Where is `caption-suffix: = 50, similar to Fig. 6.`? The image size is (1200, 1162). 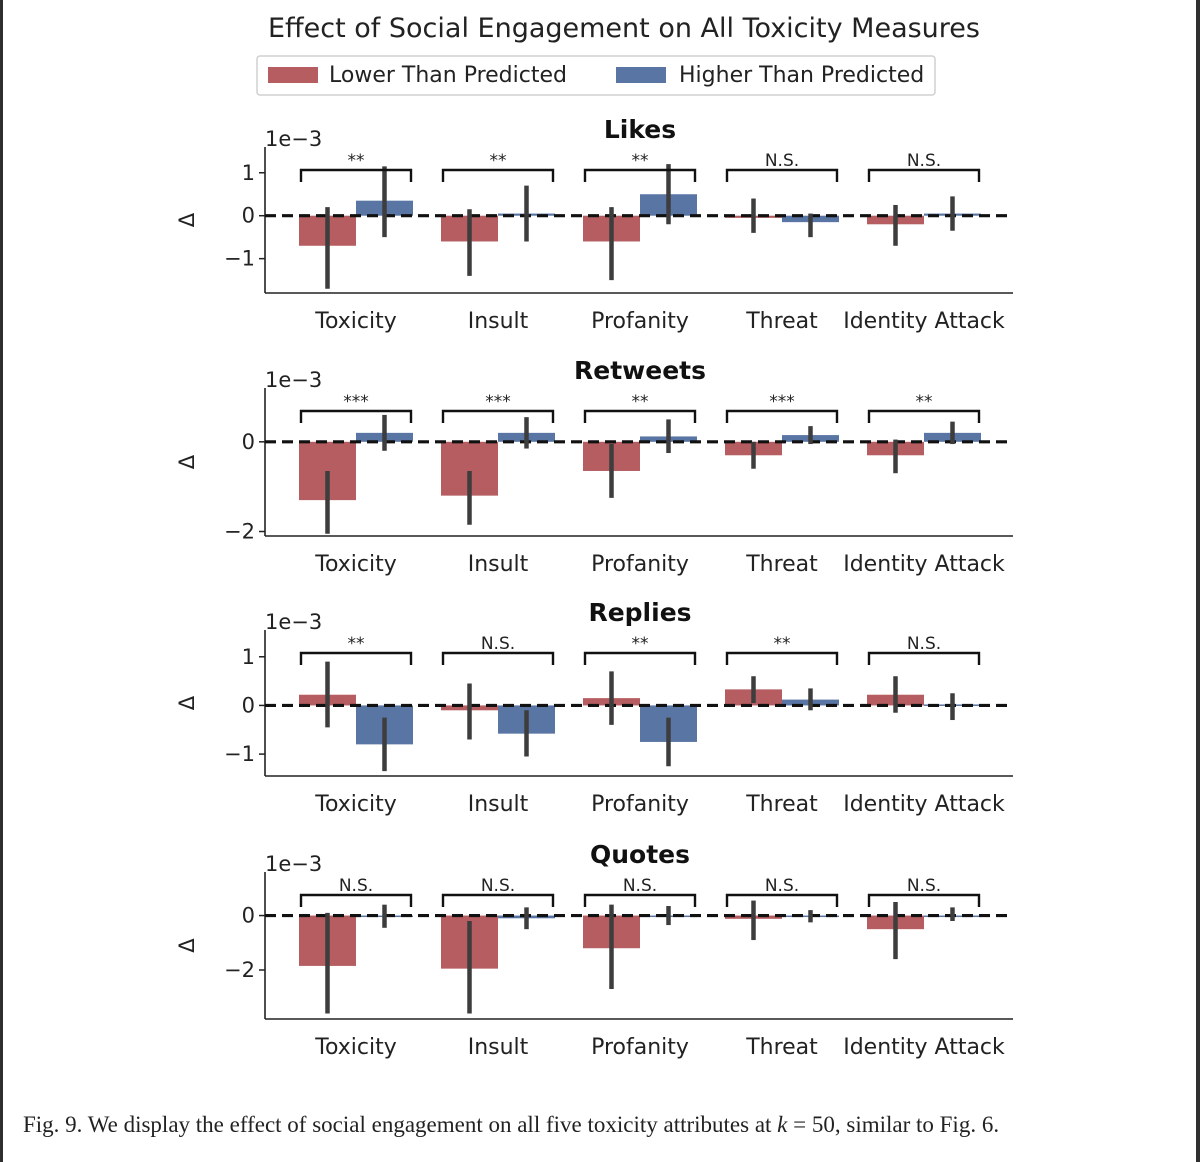 caption-suffix: = 50, similar to Fig. 6. is located at coordinates (893, 1124).